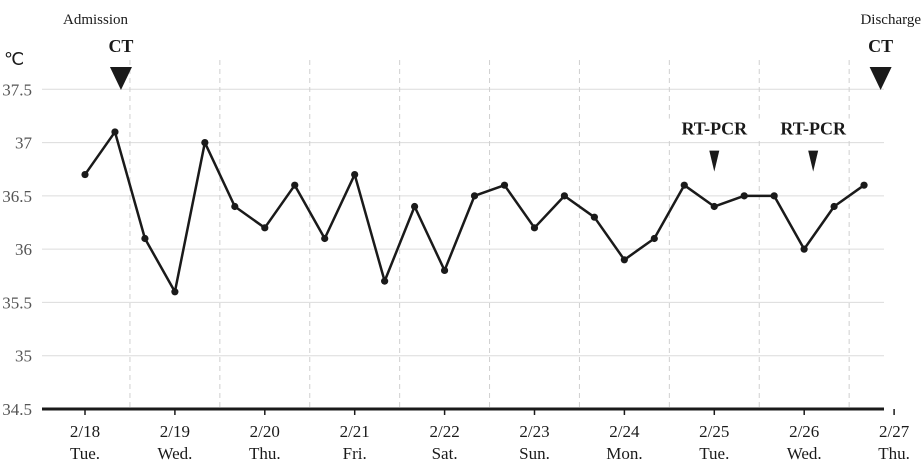  Describe the element at coordinates (534, 453) in the screenshot. I see `x-tick-weekday: Sun.` at that location.